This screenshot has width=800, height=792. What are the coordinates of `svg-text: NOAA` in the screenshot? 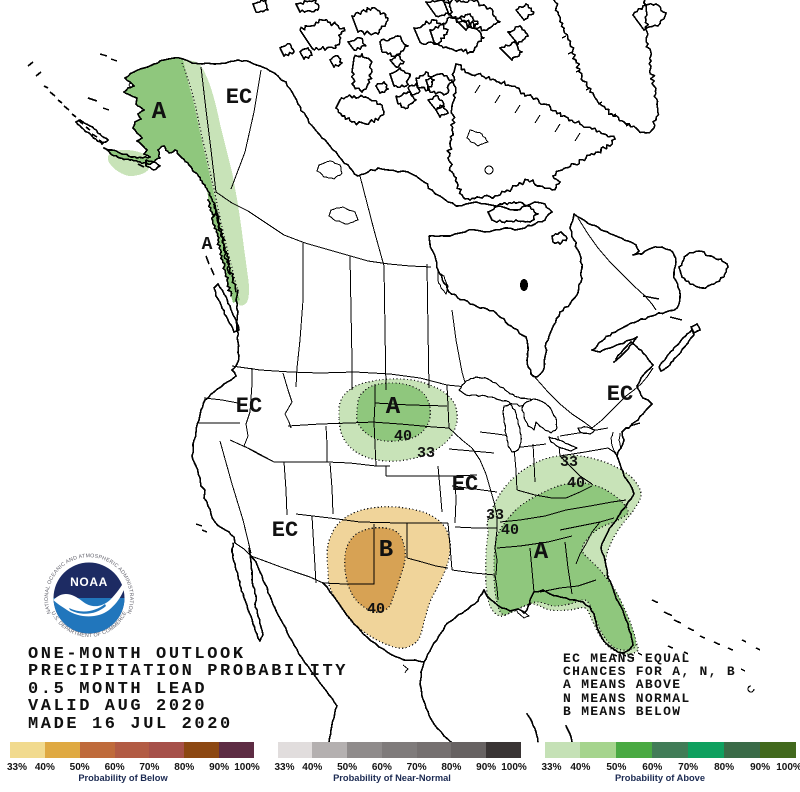 It's located at (89, 582).